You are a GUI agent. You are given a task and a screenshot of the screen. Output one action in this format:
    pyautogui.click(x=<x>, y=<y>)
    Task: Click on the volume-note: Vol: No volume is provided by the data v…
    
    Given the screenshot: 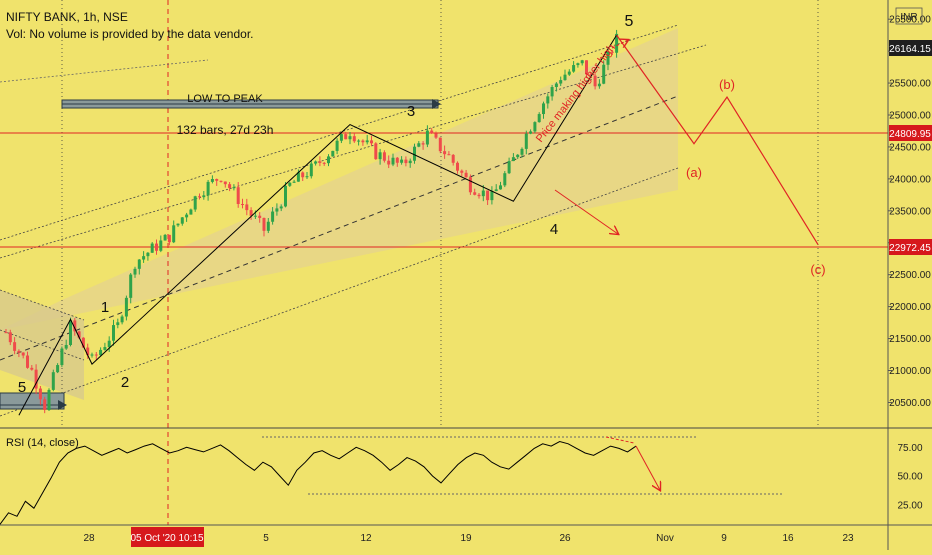 What is the action you would take?
    pyautogui.click(x=129, y=34)
    